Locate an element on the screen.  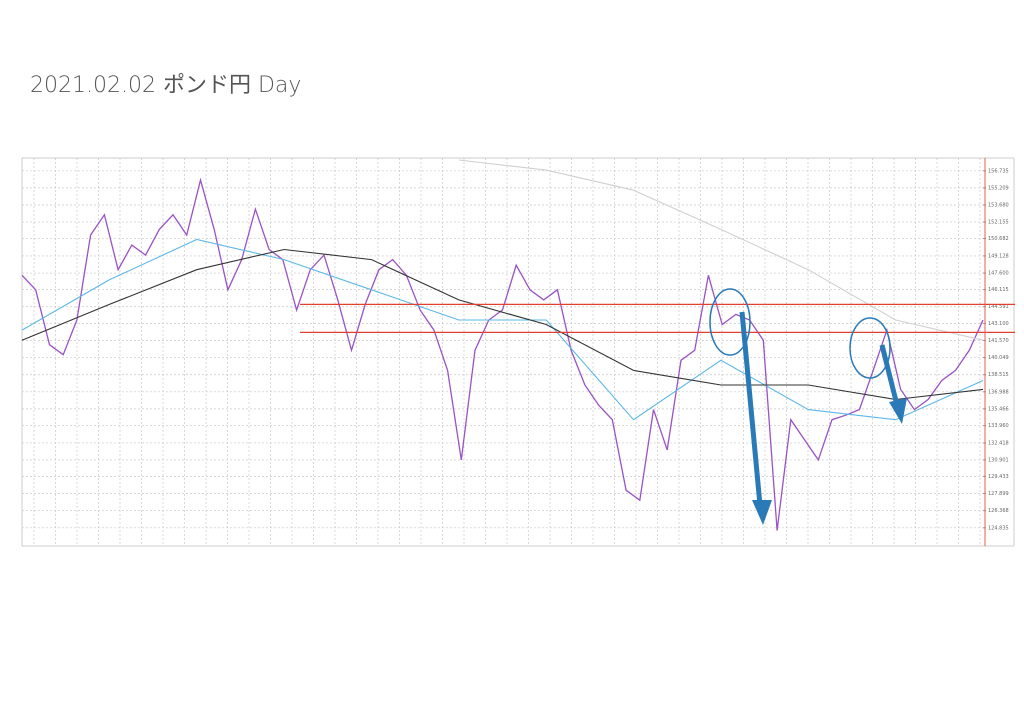
y-tick-label: 132.418 is located at coordinates (998, 443).